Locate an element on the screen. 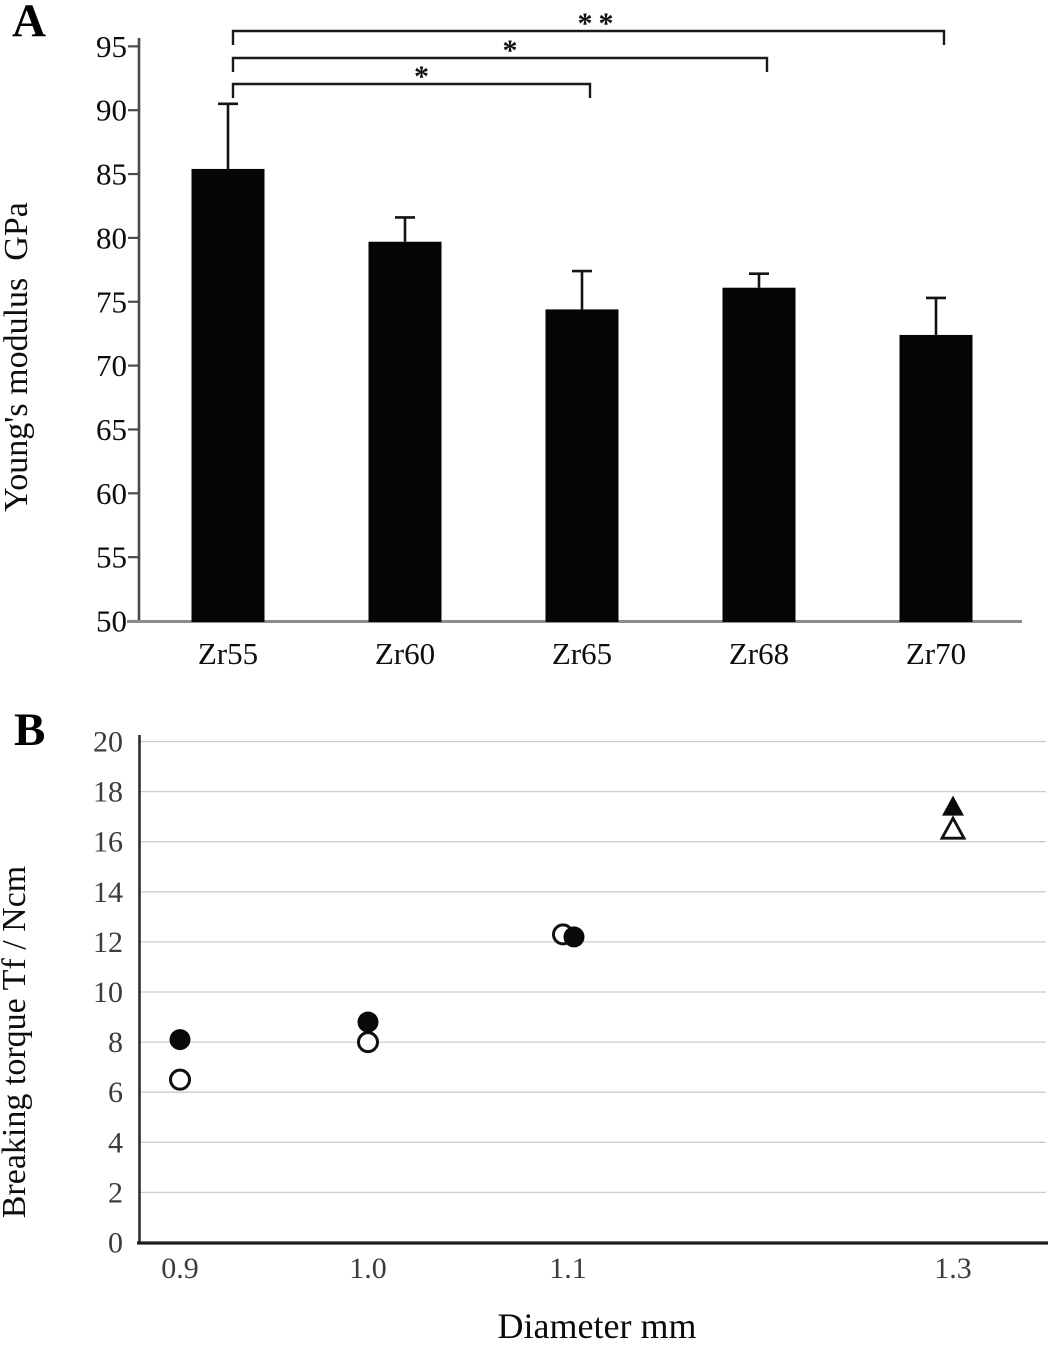 The height and width of the screenshot is (1346, 1062). panel-b-y-axis-title: Breaking torque Tf / Ncm is located at coordinates (16, 1042).